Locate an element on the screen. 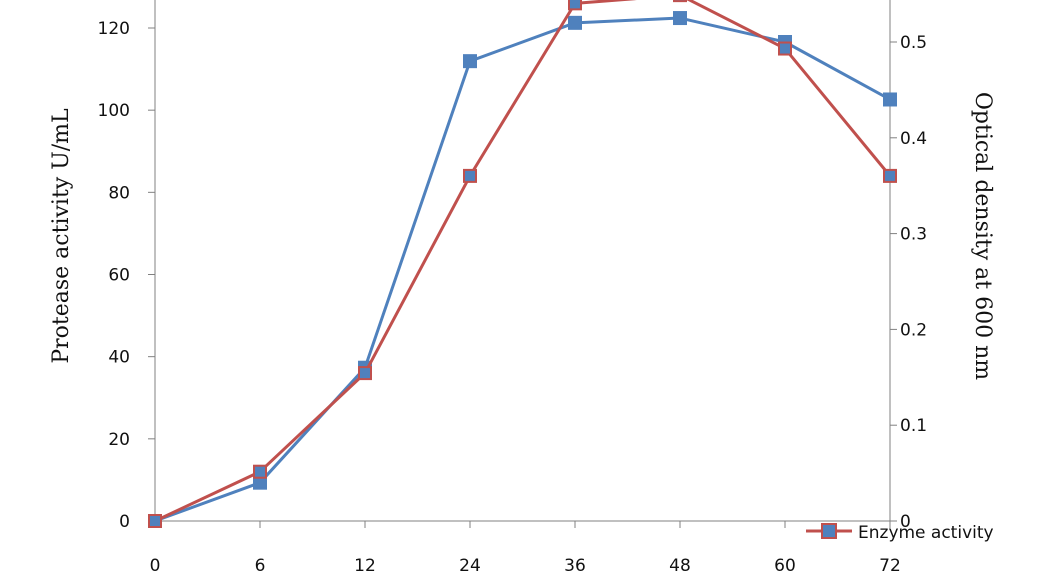 The image size is (1038, 576). legend: Enzyme activity is located at coordinates (900, 533).